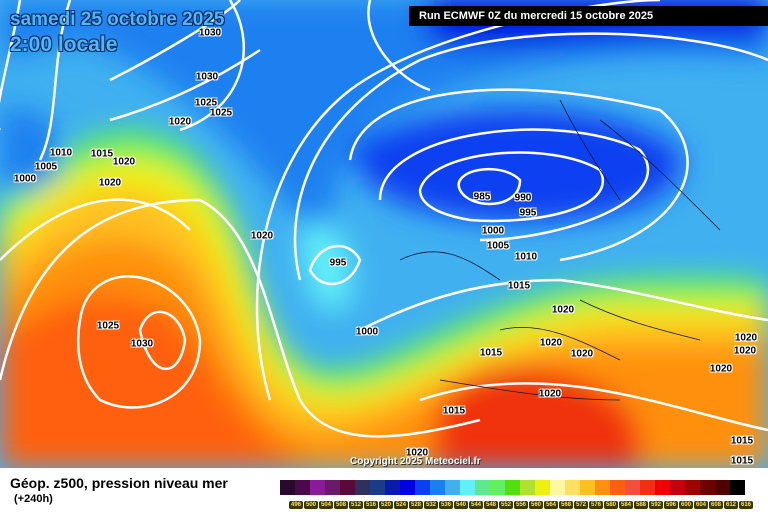 Image resolution: width=768 pixels, height=512 pixels. Describe the element at coordinates (716, 505) in the screenshot. I see `legend-tick: 608` at that location.